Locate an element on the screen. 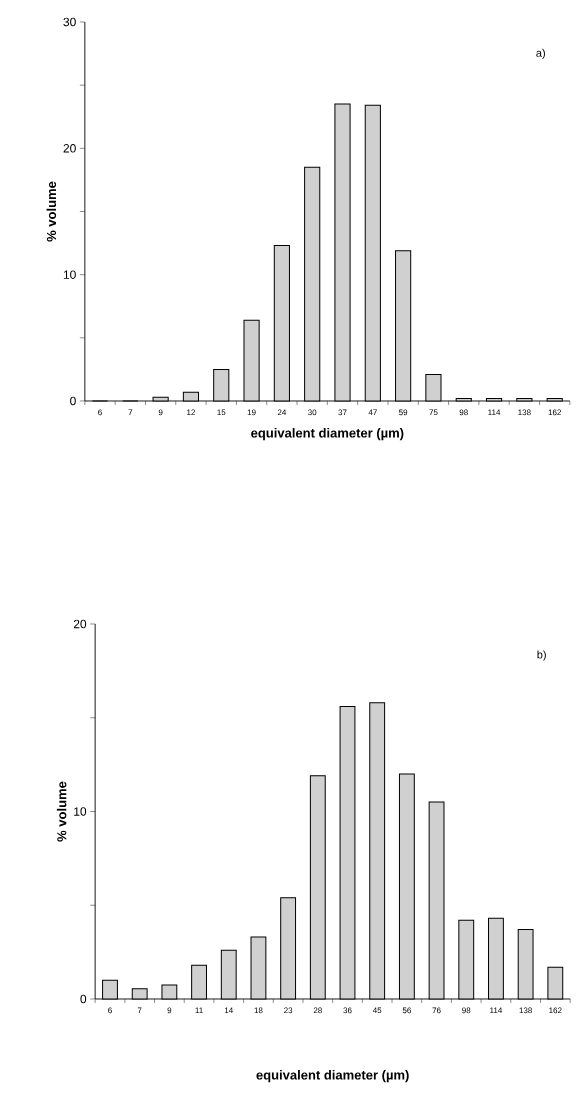 This screenshot has height=1109, width=587. x-tick-label: 45 is located at coordinates (377, 1010).